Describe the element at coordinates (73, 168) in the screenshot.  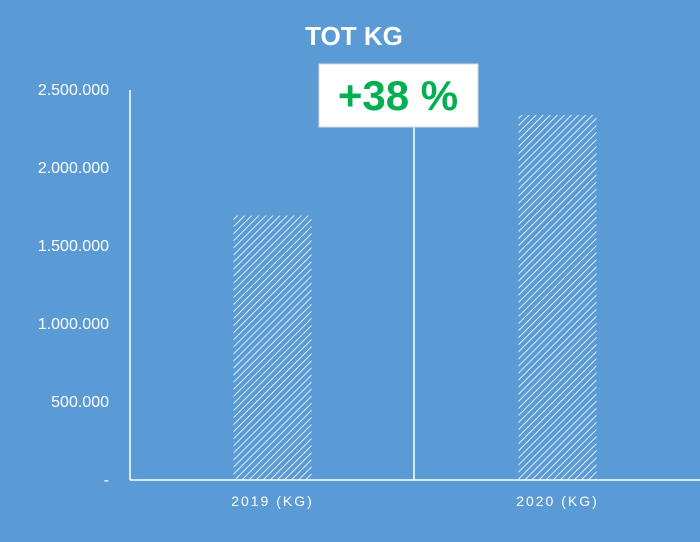
I see `y-tick-label: 2.000.000` at that location.